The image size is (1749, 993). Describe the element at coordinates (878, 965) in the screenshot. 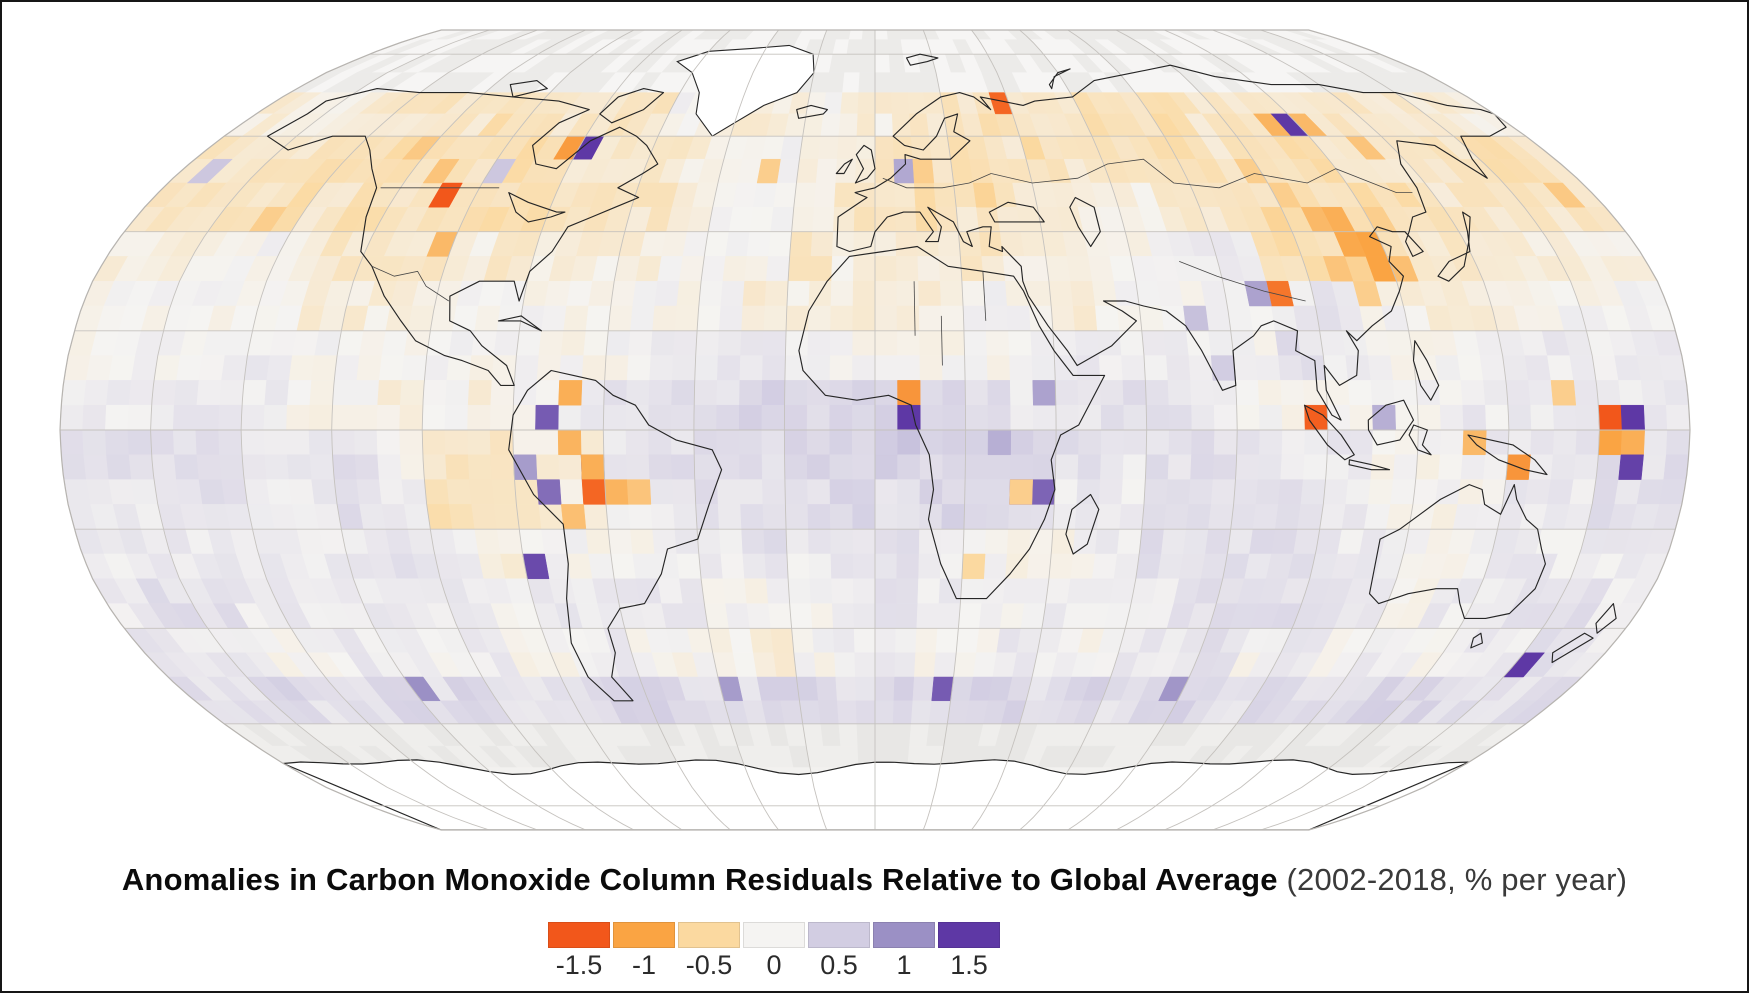

I see `legend-label-row: -1.5 -1 -0.5 0 0.5 1 1.5` at that location.